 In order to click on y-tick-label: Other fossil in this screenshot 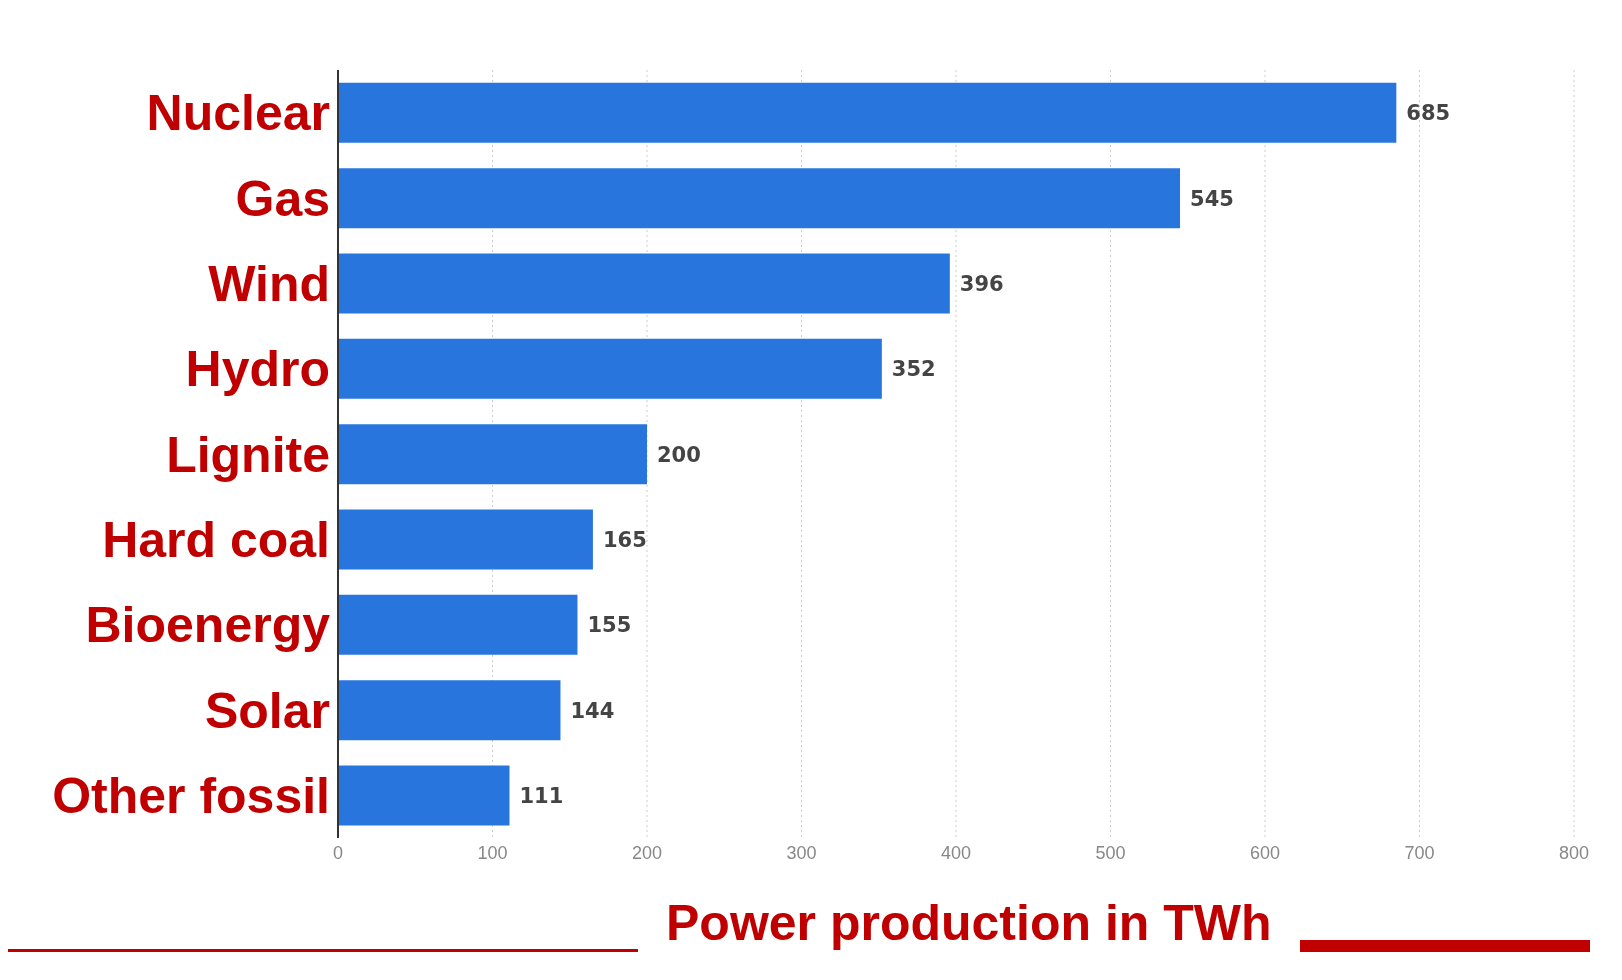, I will do `click(191, 796)`.